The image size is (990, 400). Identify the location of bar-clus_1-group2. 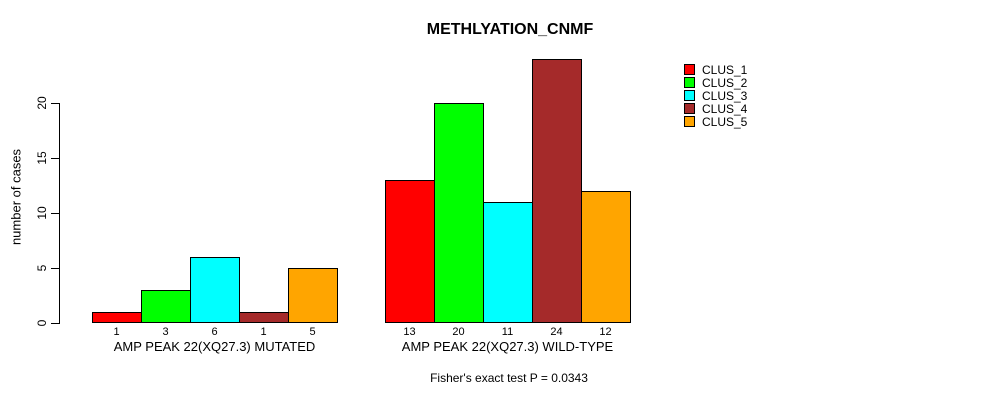
(410, 251).